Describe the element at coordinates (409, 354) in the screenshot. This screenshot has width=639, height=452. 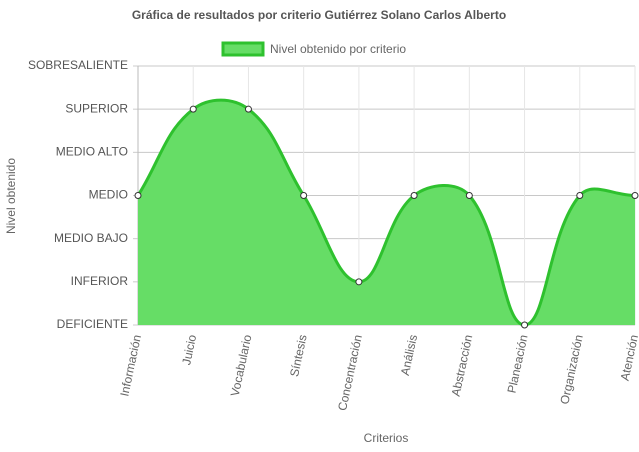
I see `x-tick-label: Análisis` at that location.